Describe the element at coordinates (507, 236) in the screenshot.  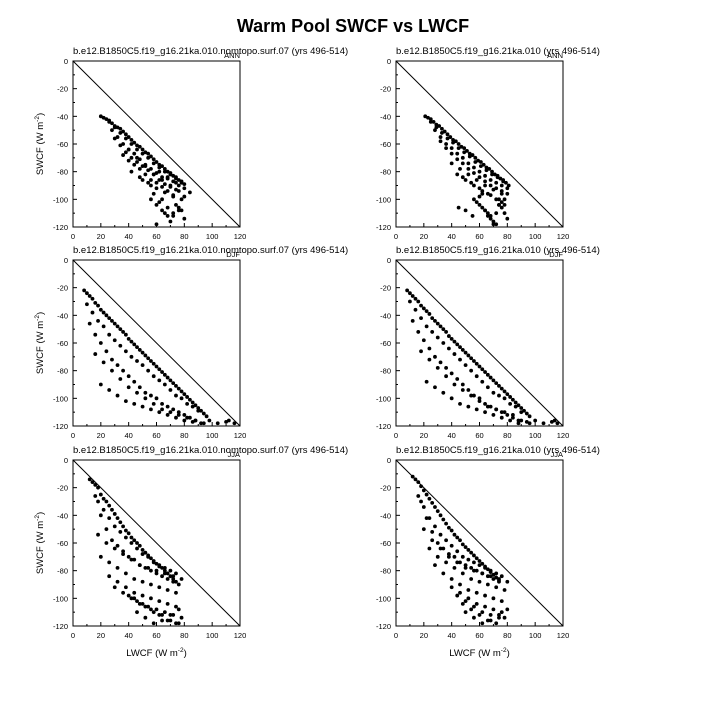
I see `x-tick-label: 80` at that location.